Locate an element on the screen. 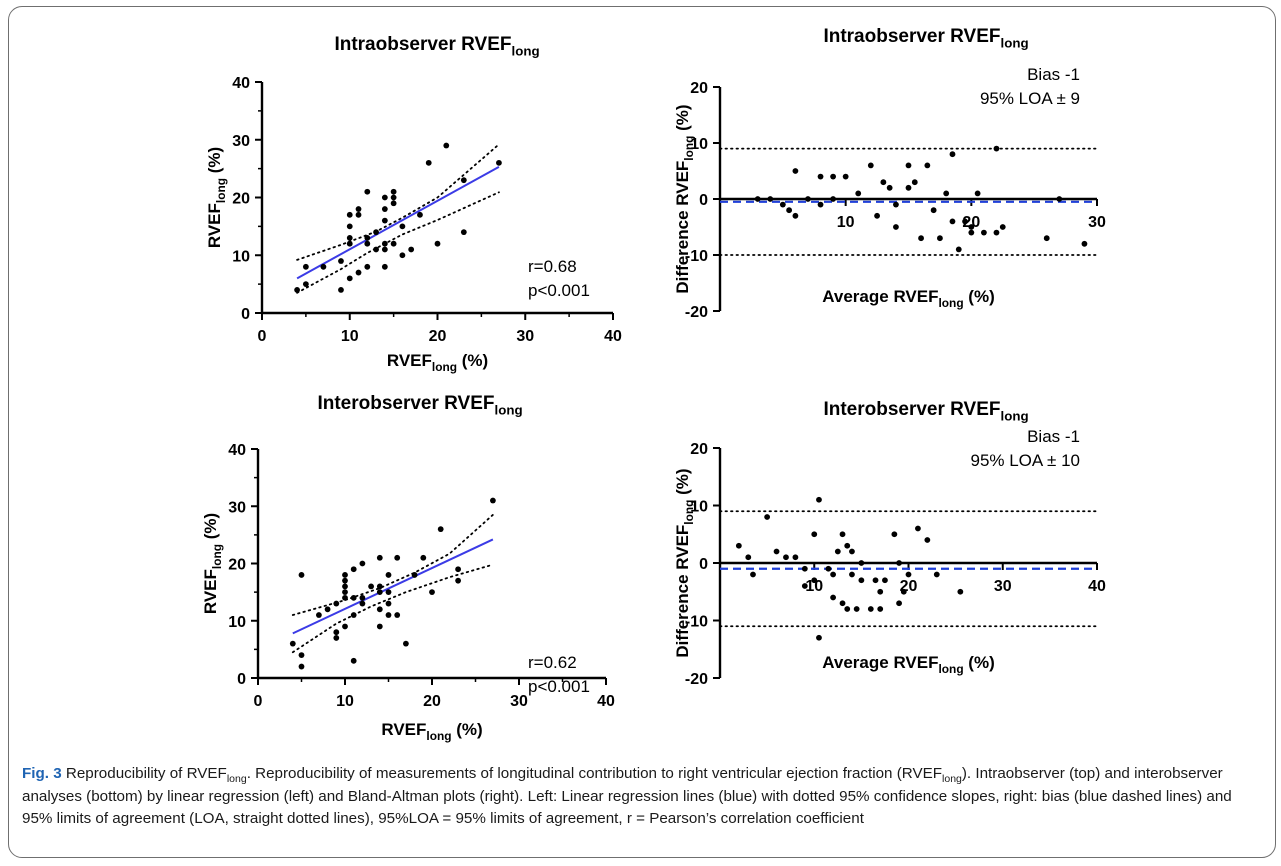  ci-upper-line is located at coordinates (392, 564).